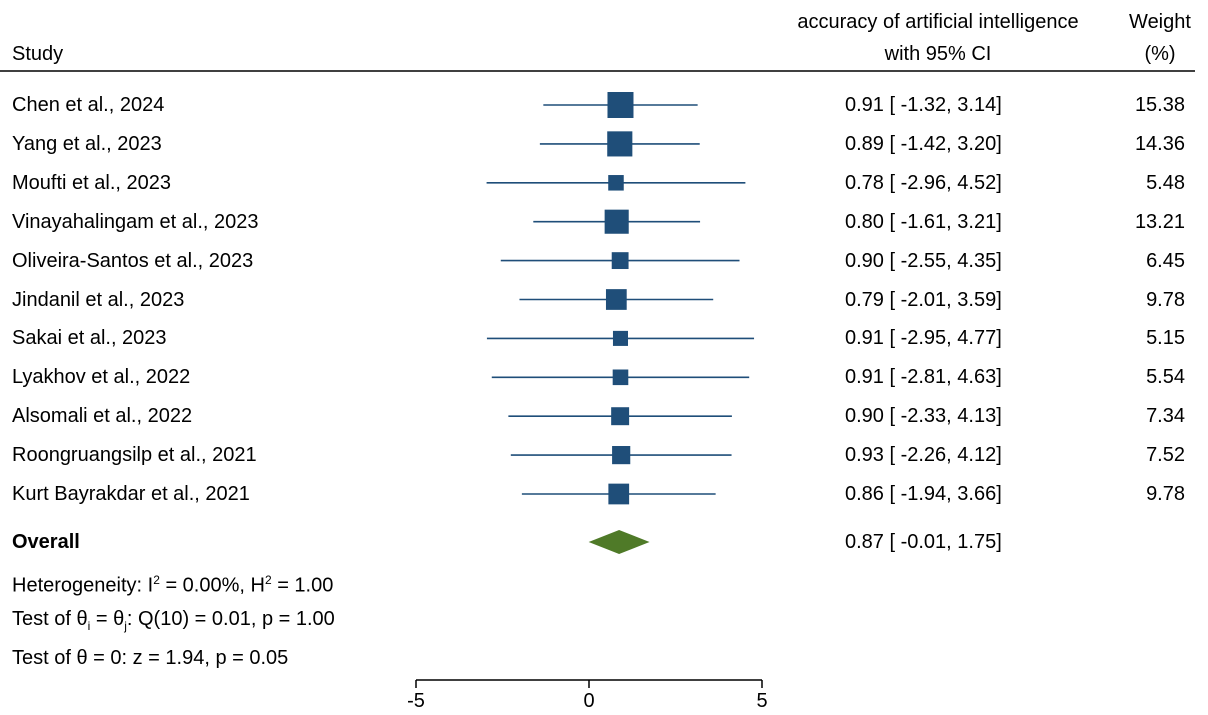 This screenshot has width=1208, height=715. I want to click on study-ci-text: 0.91 [ -1.32, 3.14], so click(923, 105).